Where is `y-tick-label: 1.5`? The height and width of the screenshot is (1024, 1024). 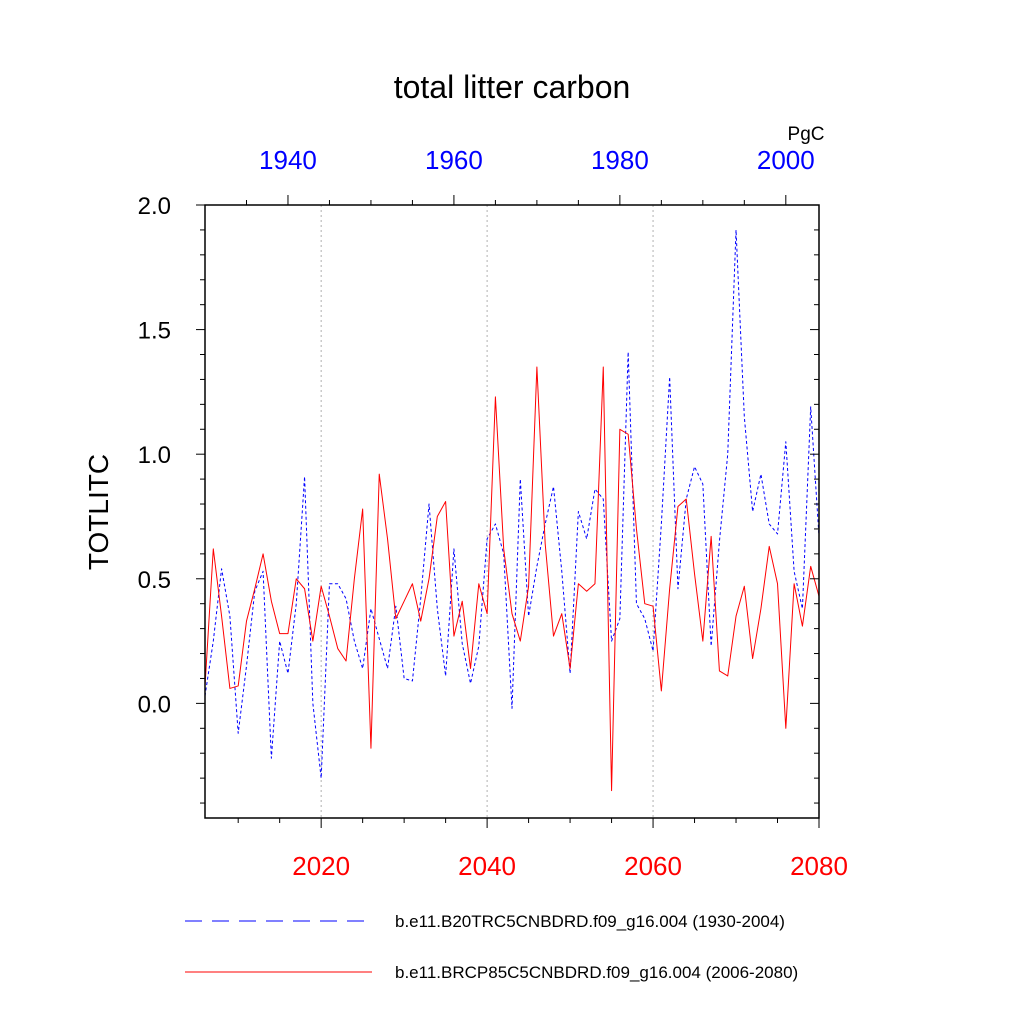
y-tick-label: 1.5 is located at coordinates (154, 331).